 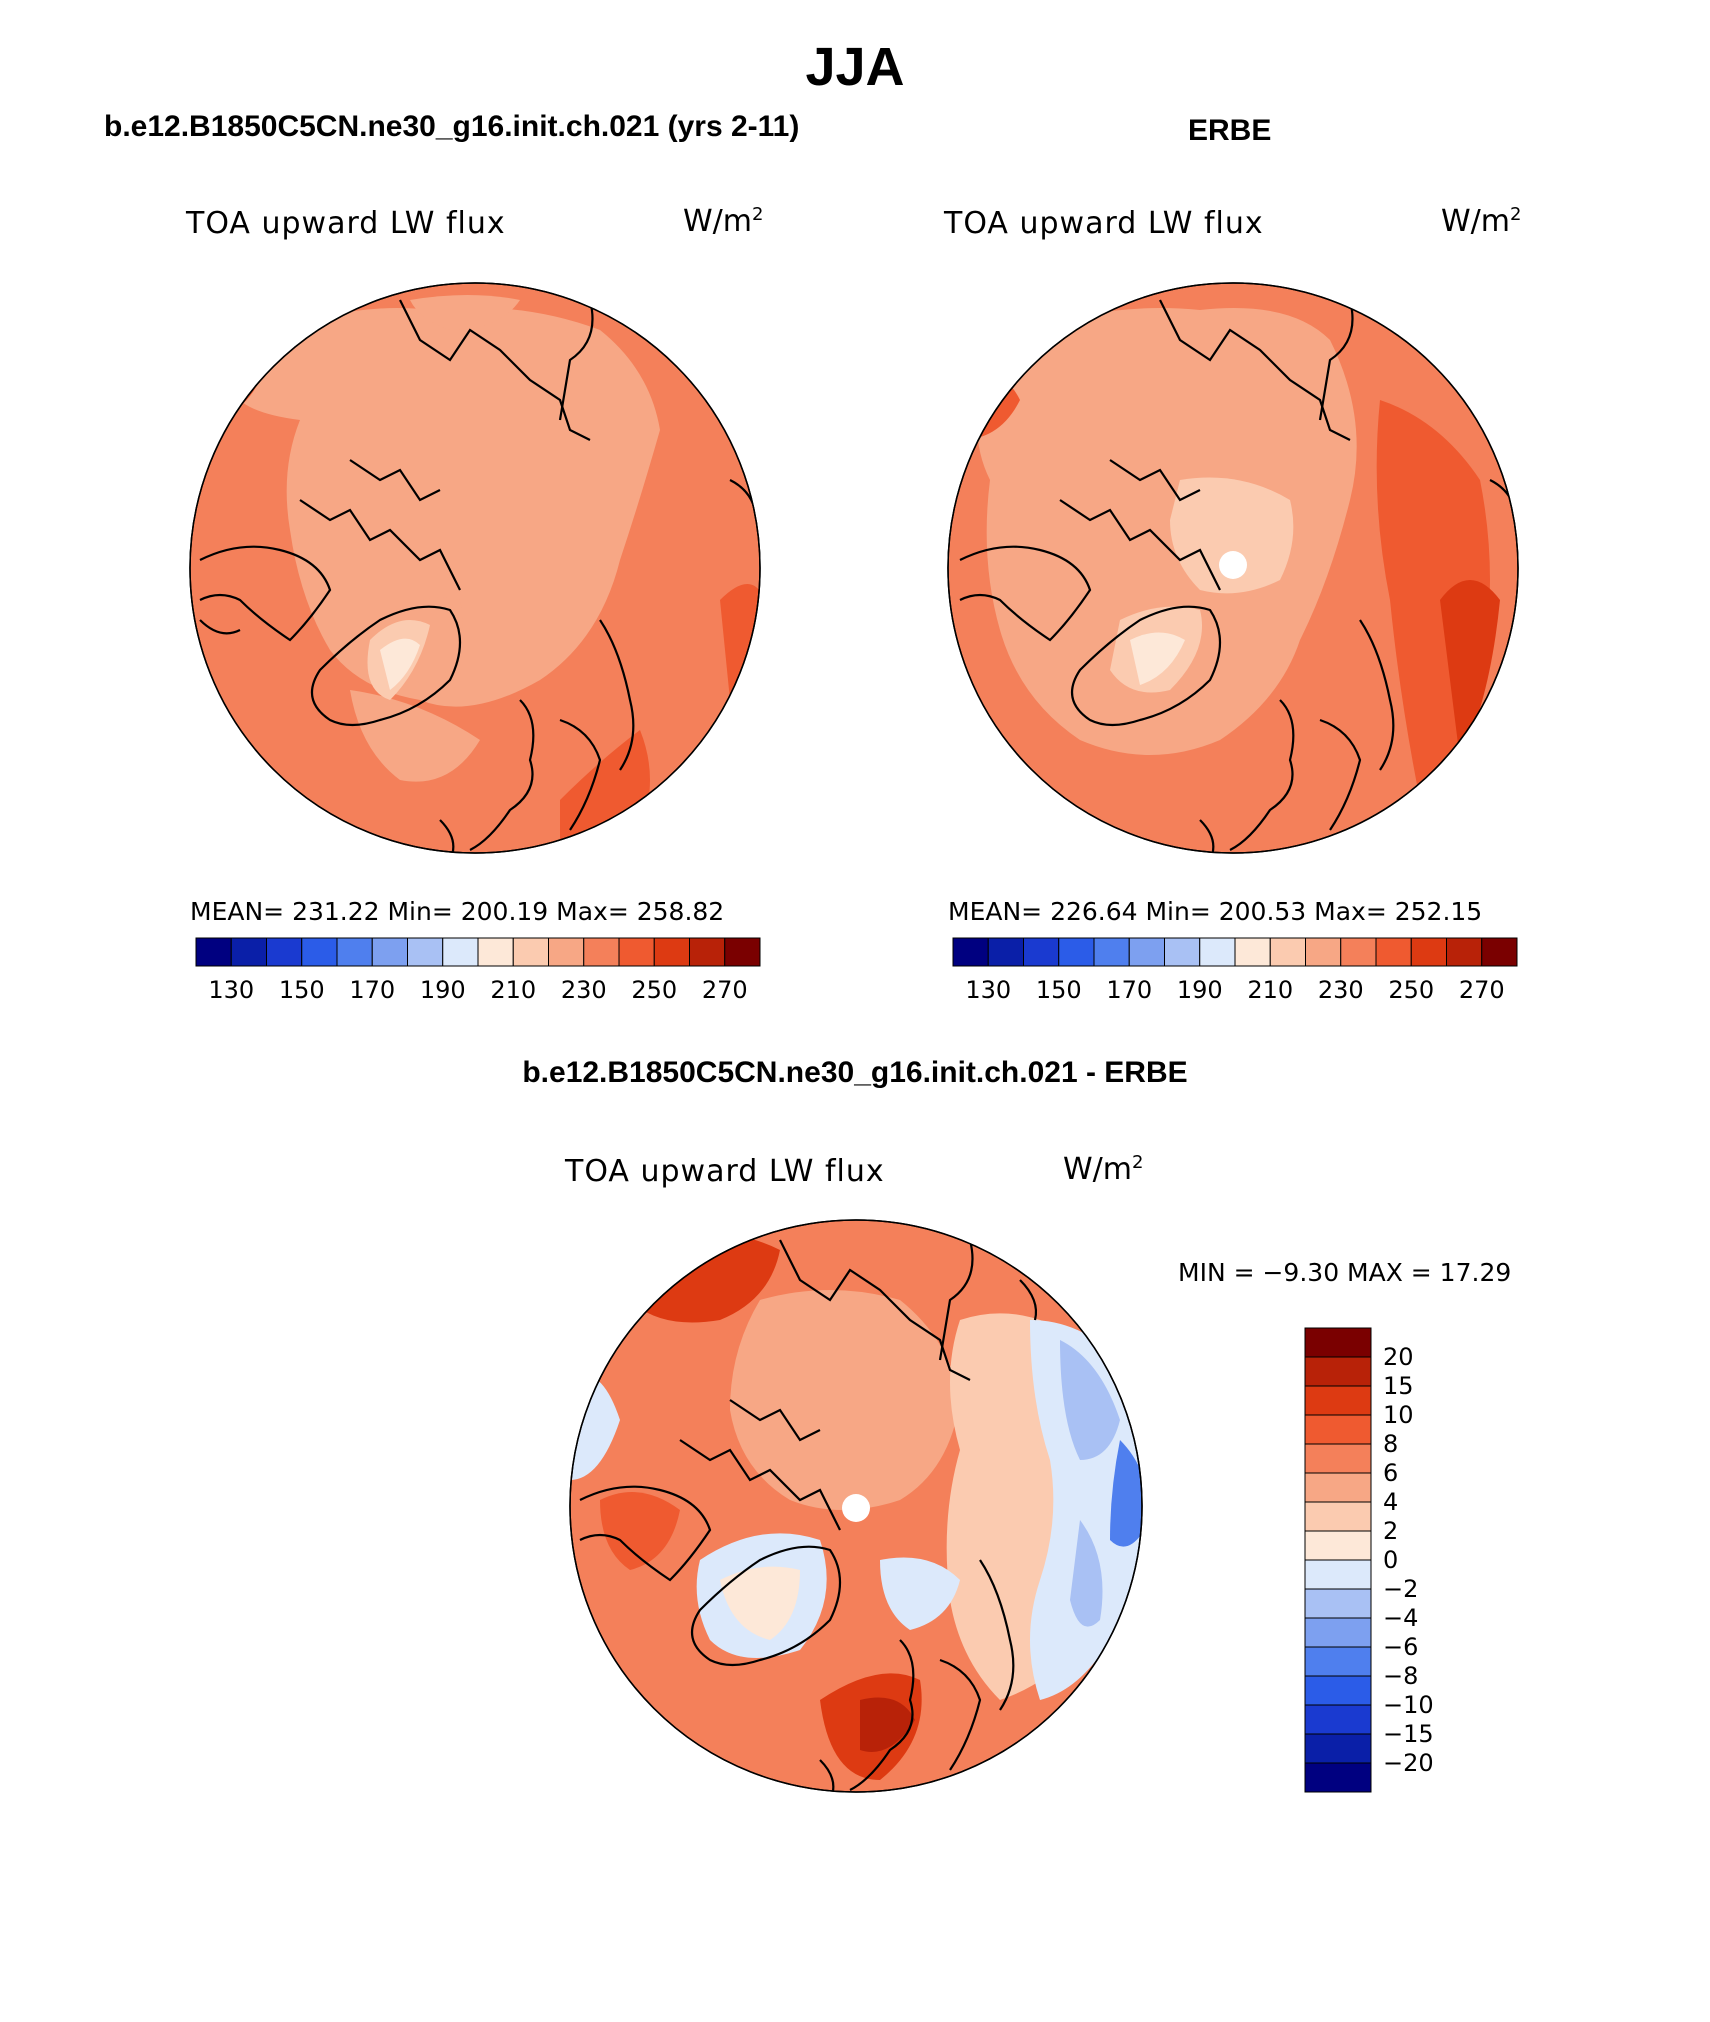 What do you see at coordinates (1104, 223) in the screenshot?
I see `obs-variable-label: TOA upward LW flux` at bounding box center [1104, 223].